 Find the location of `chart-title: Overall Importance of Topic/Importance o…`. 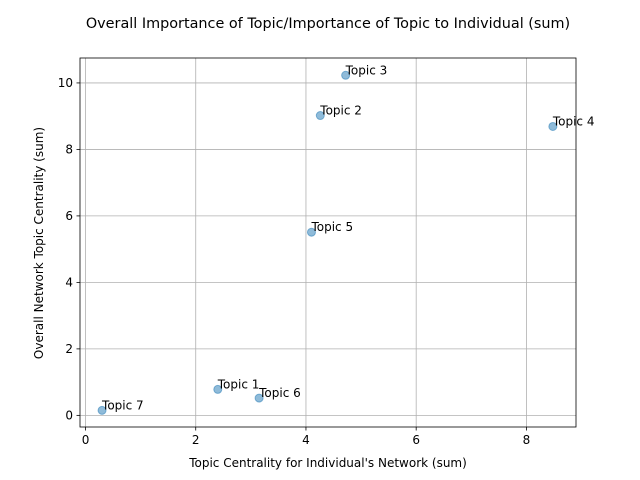

chart-title: Overall Importance of Topic/Importance o… is located at coordinates (328, 24).